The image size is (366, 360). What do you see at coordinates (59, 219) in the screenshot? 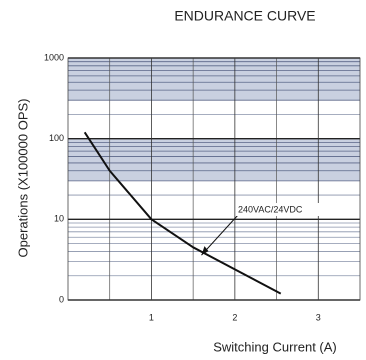
I see `y-tick-label: 10` at bounding box center [59, 219].